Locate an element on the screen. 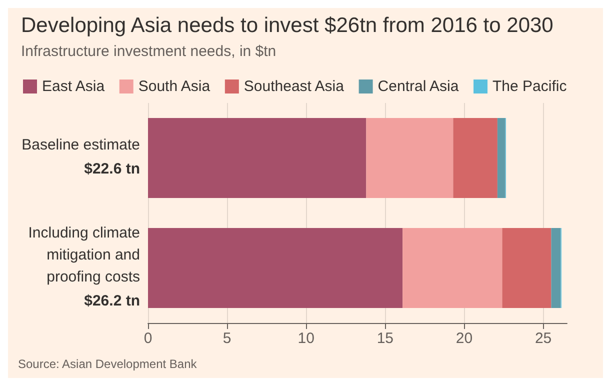  x-tick-label: 0 is located at coordinates (148, 338).